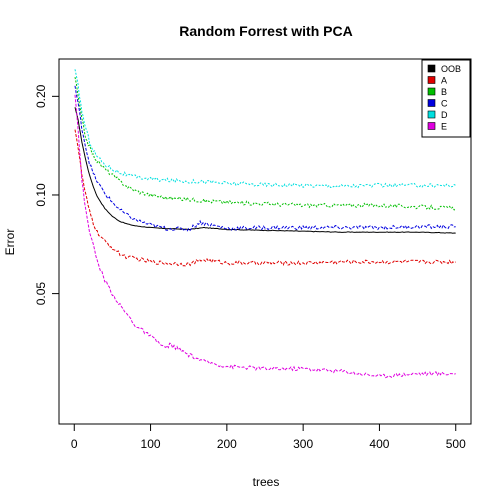  I want to click on x-tick-label: 500, so click(456, 444).